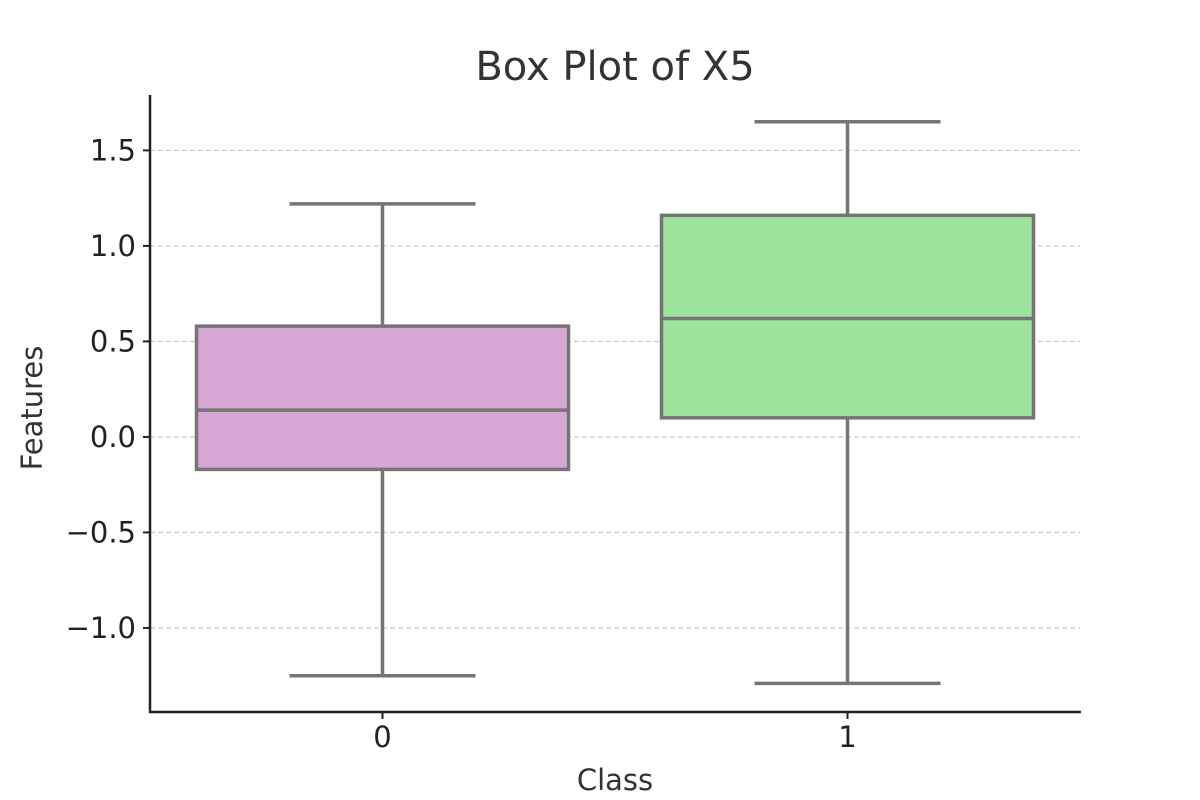 This screenshot has height=800, width=1200. What do you see at coordinates (101, 628) in the screenshot?
I see `y-tick-label: −1.0` at bounding box center [101, 628].